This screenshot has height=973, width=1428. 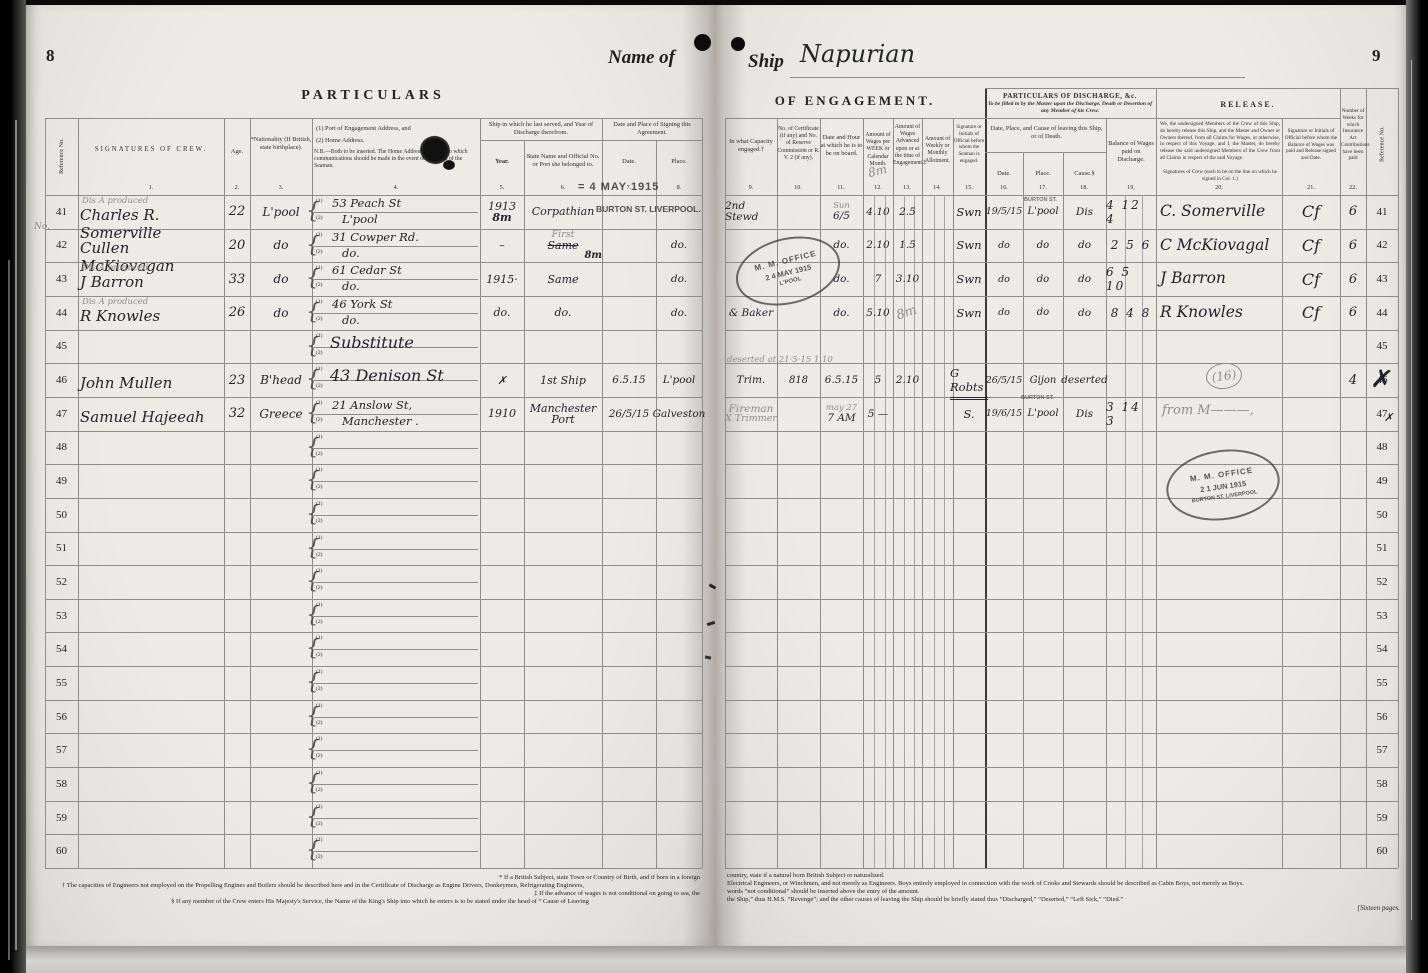 What do you see at coordinates (878, 312) in the screenshot?
I see `wages-amount: 5.10` at bounding box center [878, 312].